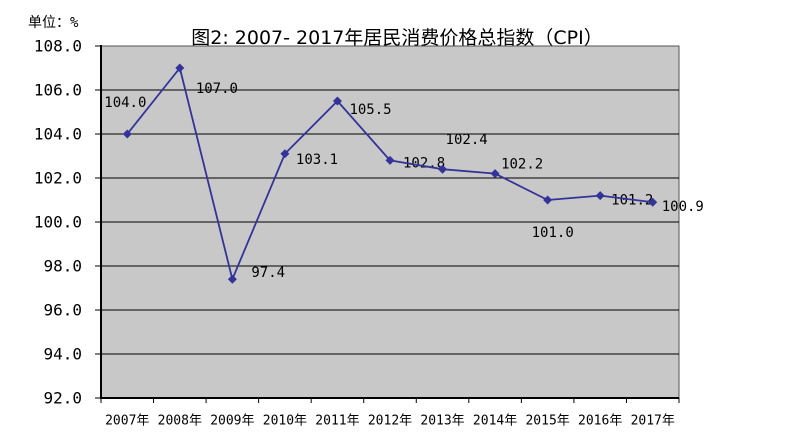 The height and width of the screenshot is (441, 790). I want to click on y-axis-label: 100.0, so click(58, 222).